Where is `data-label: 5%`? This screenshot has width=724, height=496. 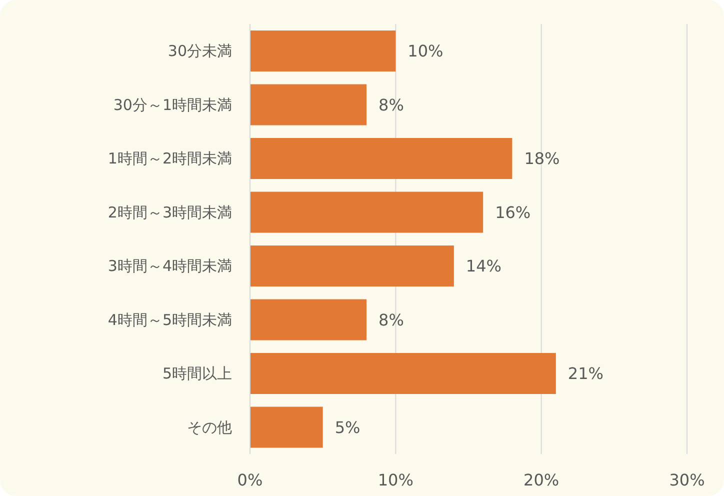 data-label: 5% is located at coordinates (347, 427).